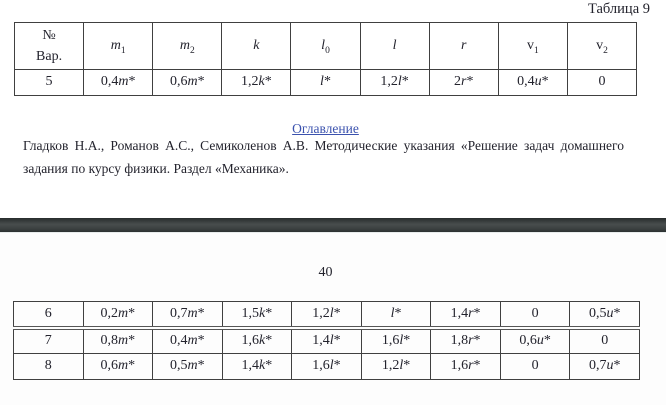 The image size is (666, 405). Describe the element at coordinates (618, 9) in the screenshot. I see `table-caption: Таблица 9` at that location.